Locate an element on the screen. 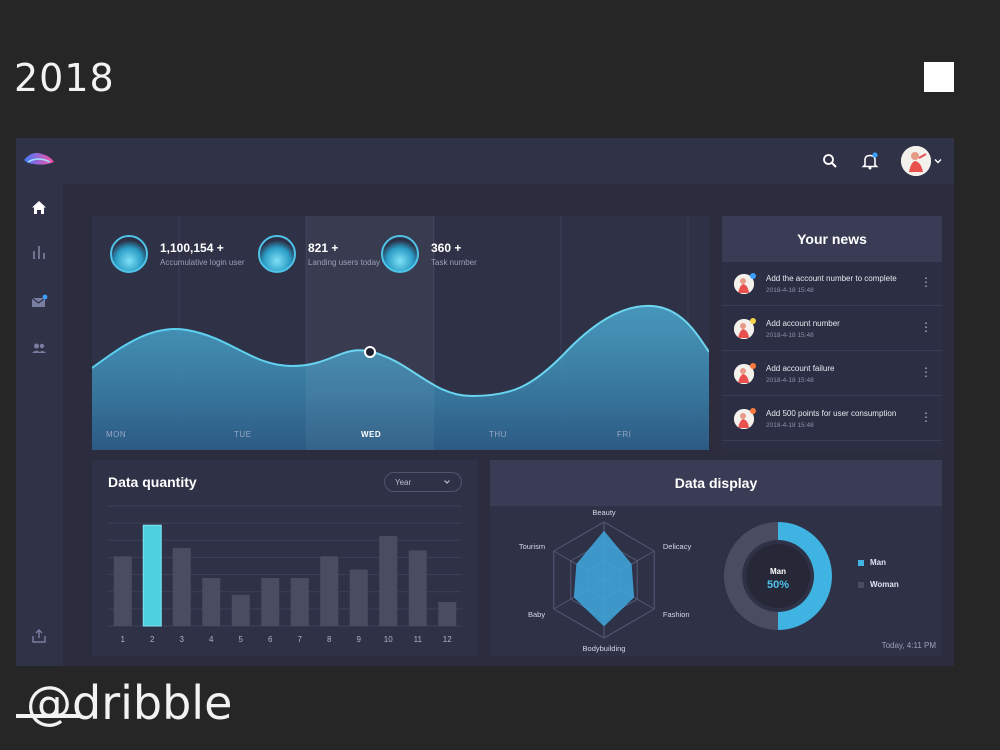 The image size is (1000, 750). sidebar-item-messages is located at coordinates (39, 302).